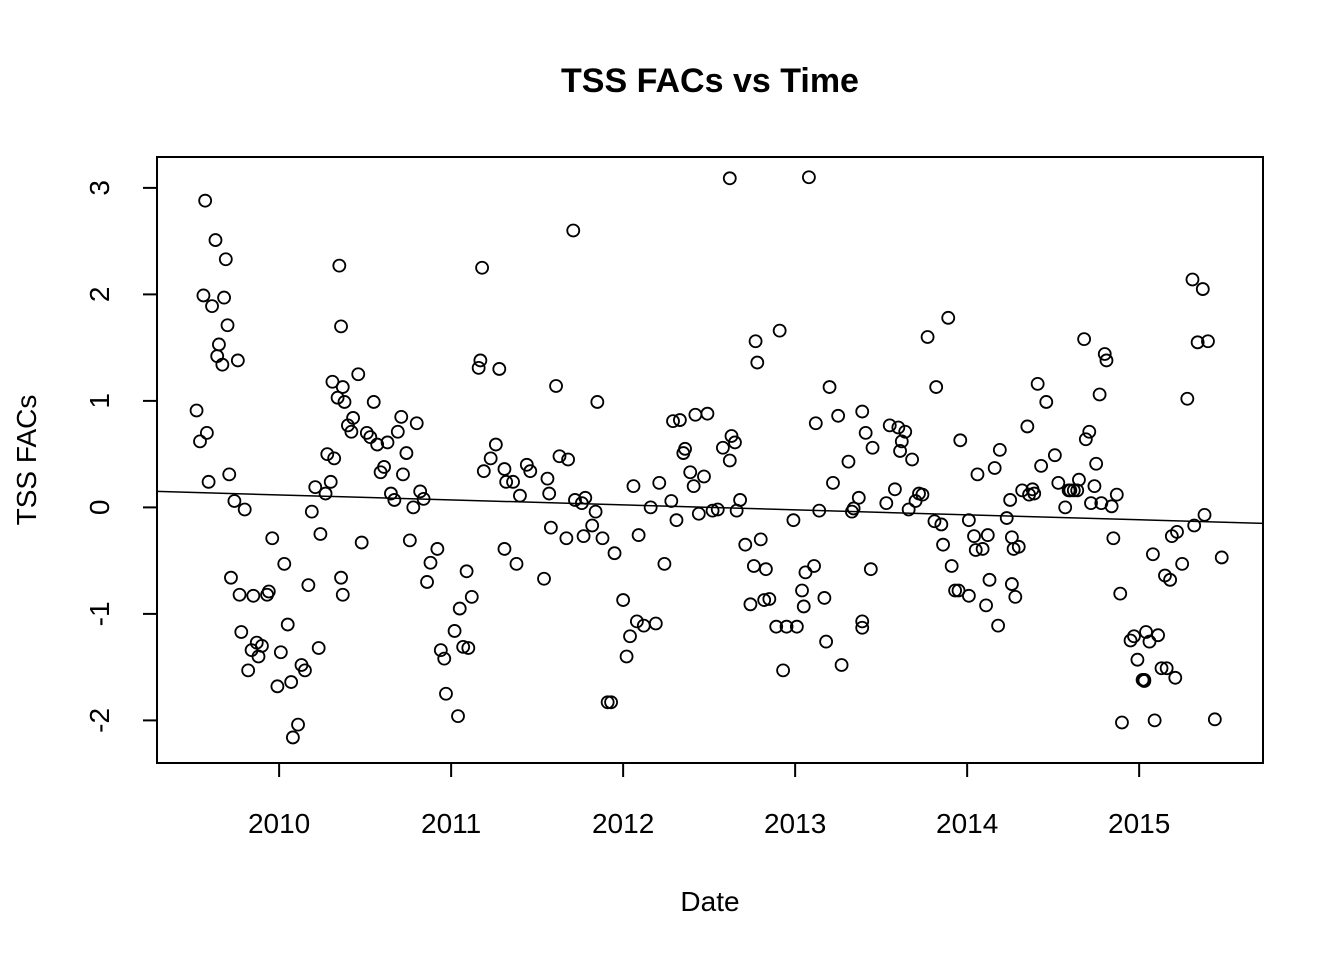  Describe the element at coordinates (279, 823) in the screenshot. I see `x-tick-label: 2010` at that location.